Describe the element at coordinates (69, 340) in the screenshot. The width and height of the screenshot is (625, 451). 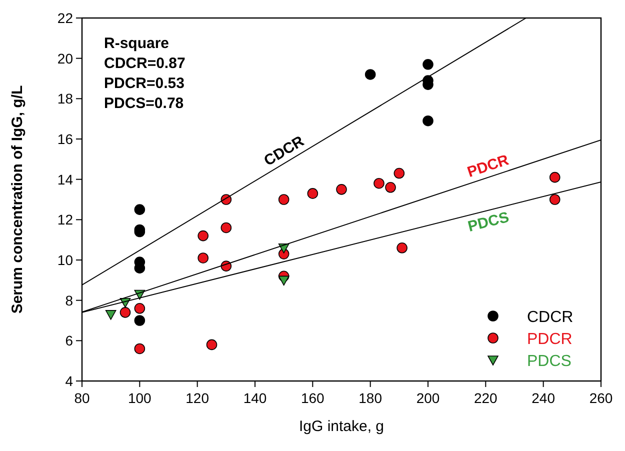
I see `y-tick-label: 6` at that location.